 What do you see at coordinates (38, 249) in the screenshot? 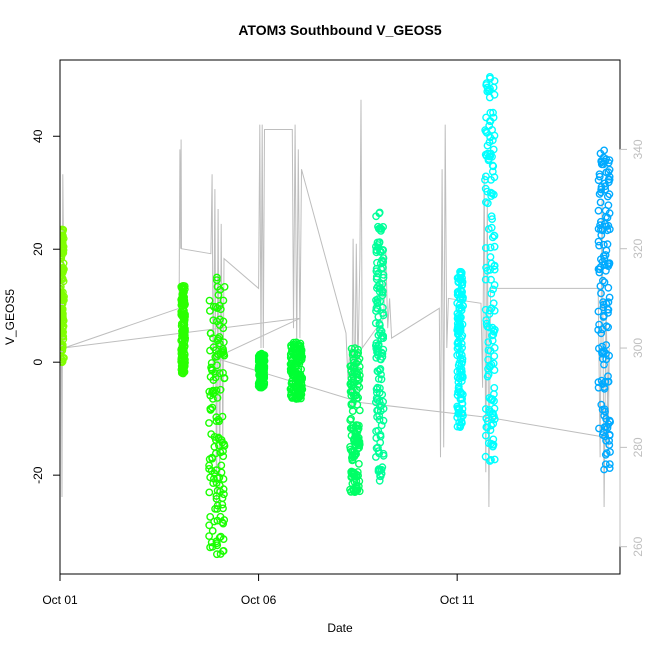
I see `y-tick-label: 20` at bounding box center [38, 249].